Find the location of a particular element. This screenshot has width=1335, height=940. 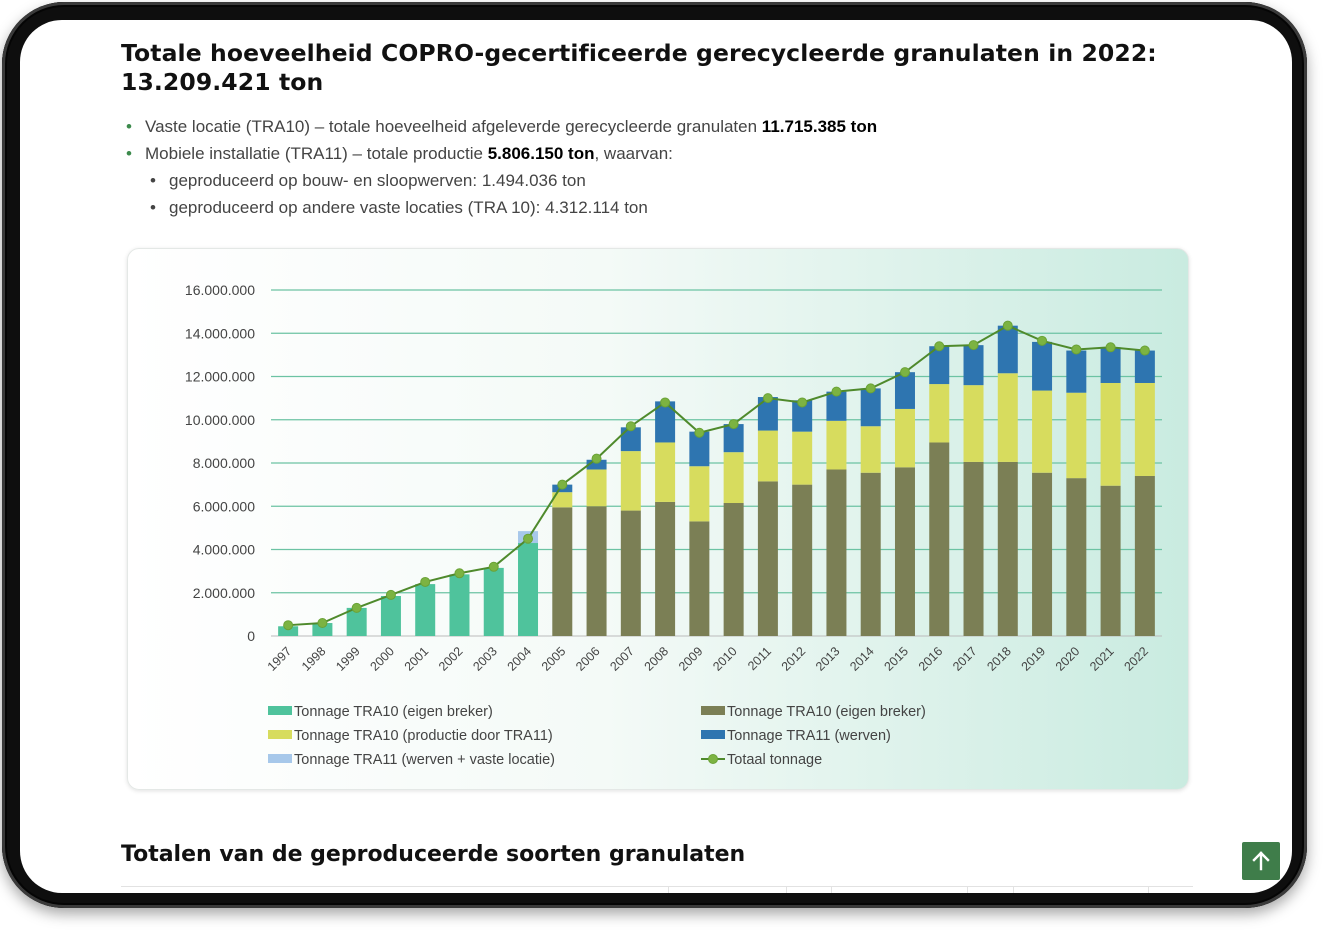

y-tick-label: 10.000.000 is located at coordinates (220, 420).